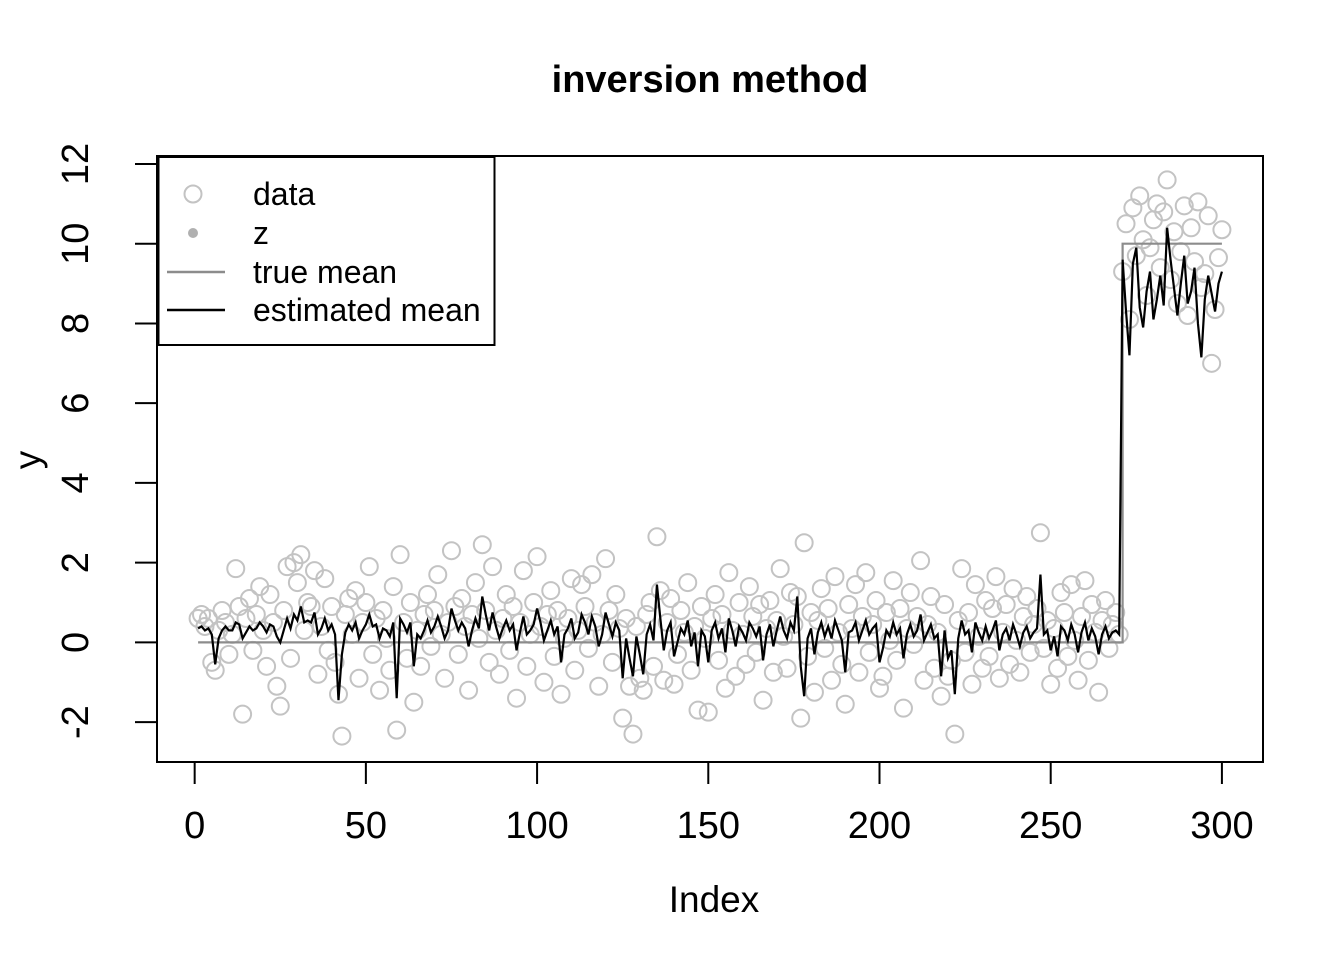 Image resolution: width=1344 pixels, height=960 pixels. I want to click on y-tick-label: 10, so click(76, 244).